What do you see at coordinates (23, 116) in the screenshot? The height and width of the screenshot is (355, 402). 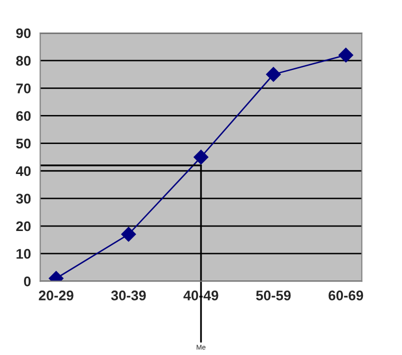 I see `y-tick-label: 60` at bounding box center [23, 116].